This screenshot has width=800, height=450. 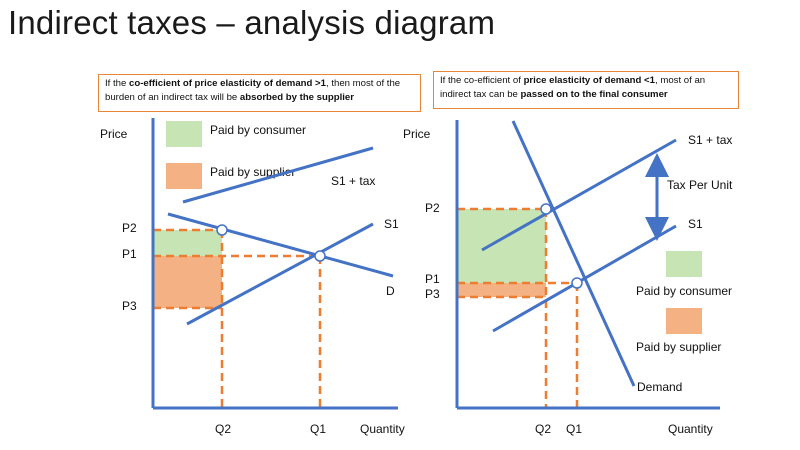 What do you see at coordinates (684, 321) in the screenshot?
I see `right-legend-supplier-swatch` at bounding box center [684, 321].